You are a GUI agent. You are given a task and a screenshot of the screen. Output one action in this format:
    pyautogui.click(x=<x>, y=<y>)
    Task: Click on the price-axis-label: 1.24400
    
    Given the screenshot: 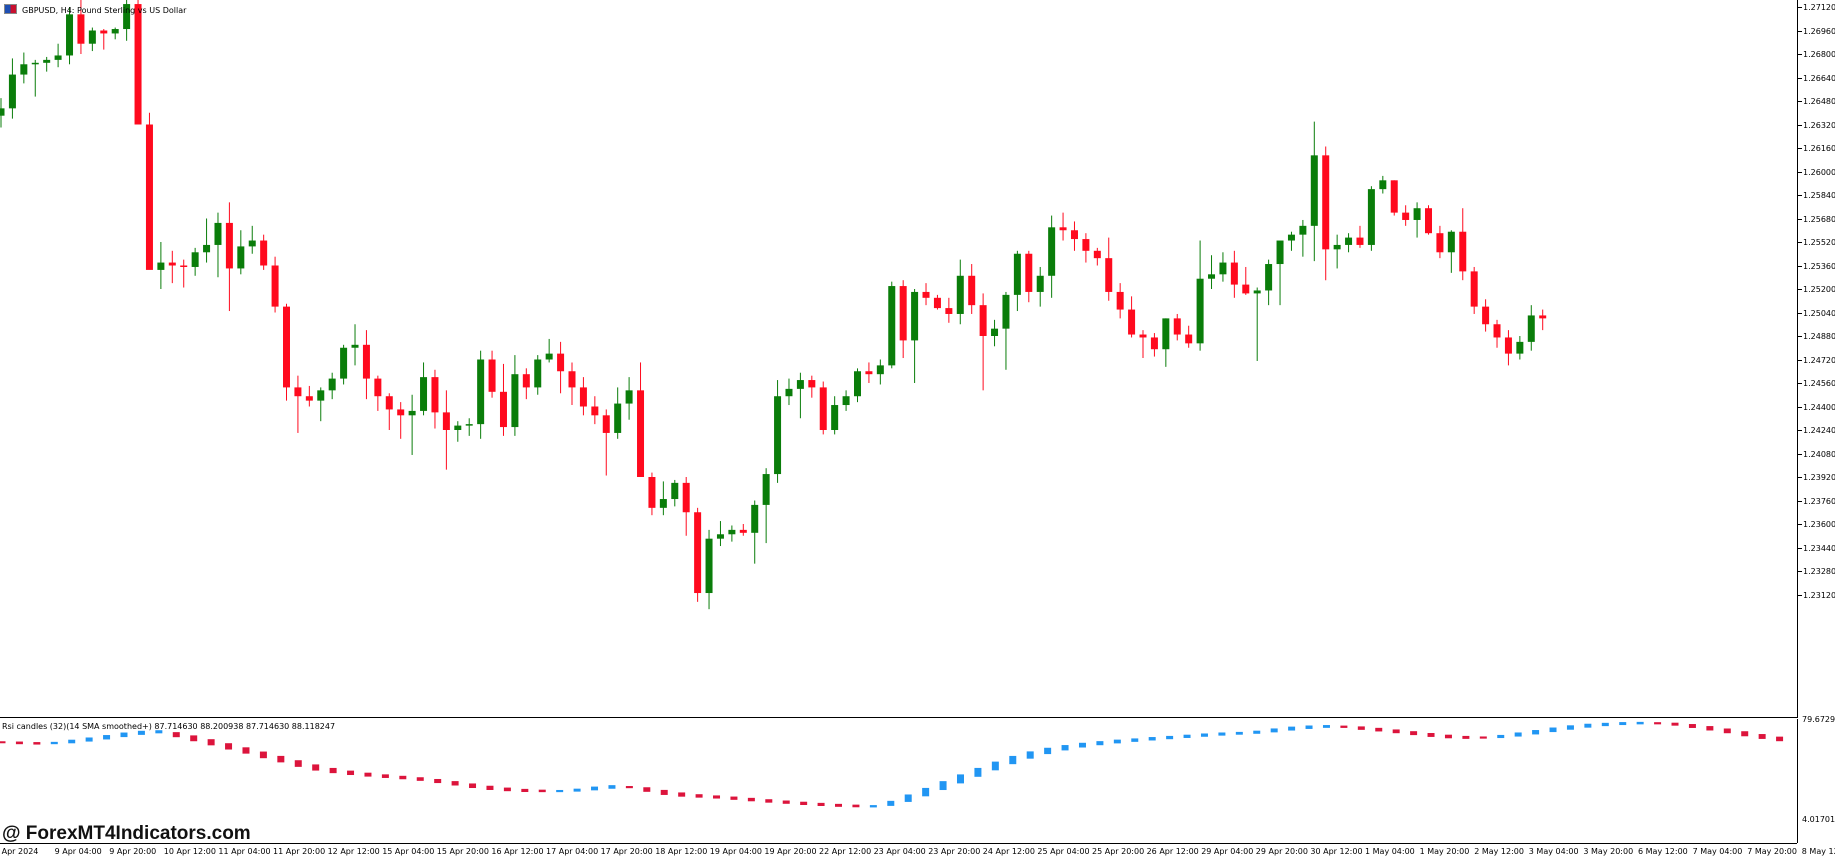 What is the action you would take?
    pyautogui.click(x=1819, y=407)
    